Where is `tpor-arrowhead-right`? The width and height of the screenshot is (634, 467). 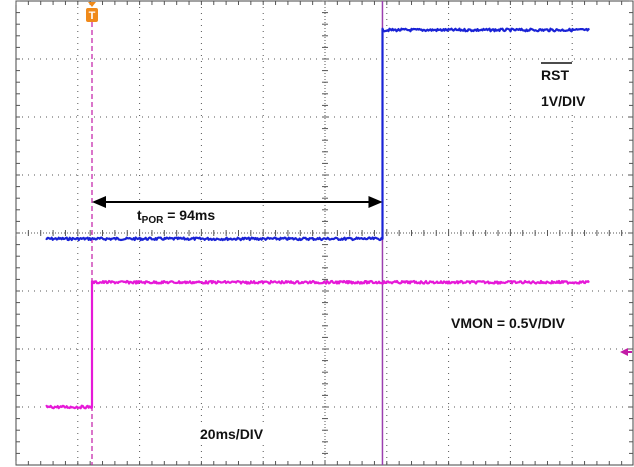 tpor-arrowhead-right is located at coordinates (375, 202).